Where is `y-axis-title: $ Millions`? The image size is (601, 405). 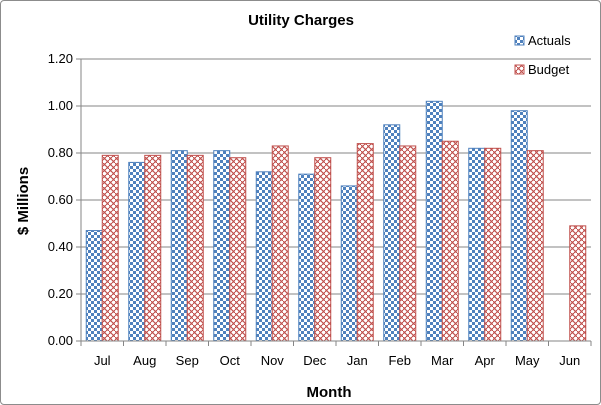
y-axis-title: $ Millions is located at coordinates (23, 201).